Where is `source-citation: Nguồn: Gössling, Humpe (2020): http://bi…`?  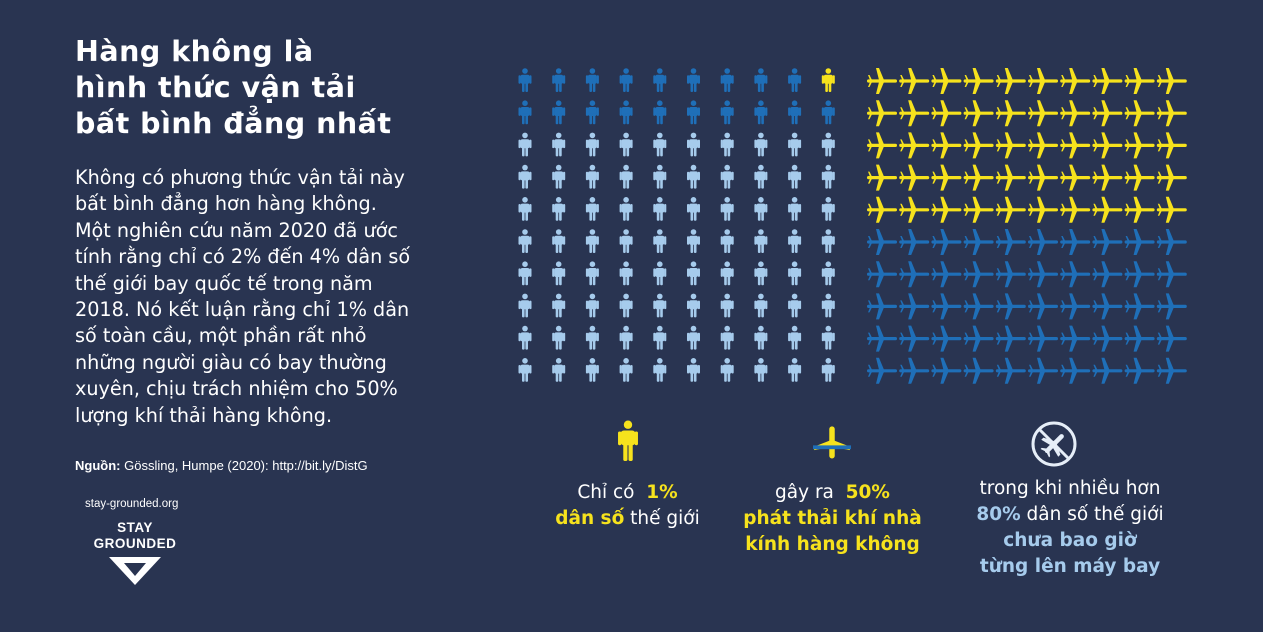 source-citation: Nguồn: Gössling, Humpe (2020): http://bi… is located at coordinates (221, 465).